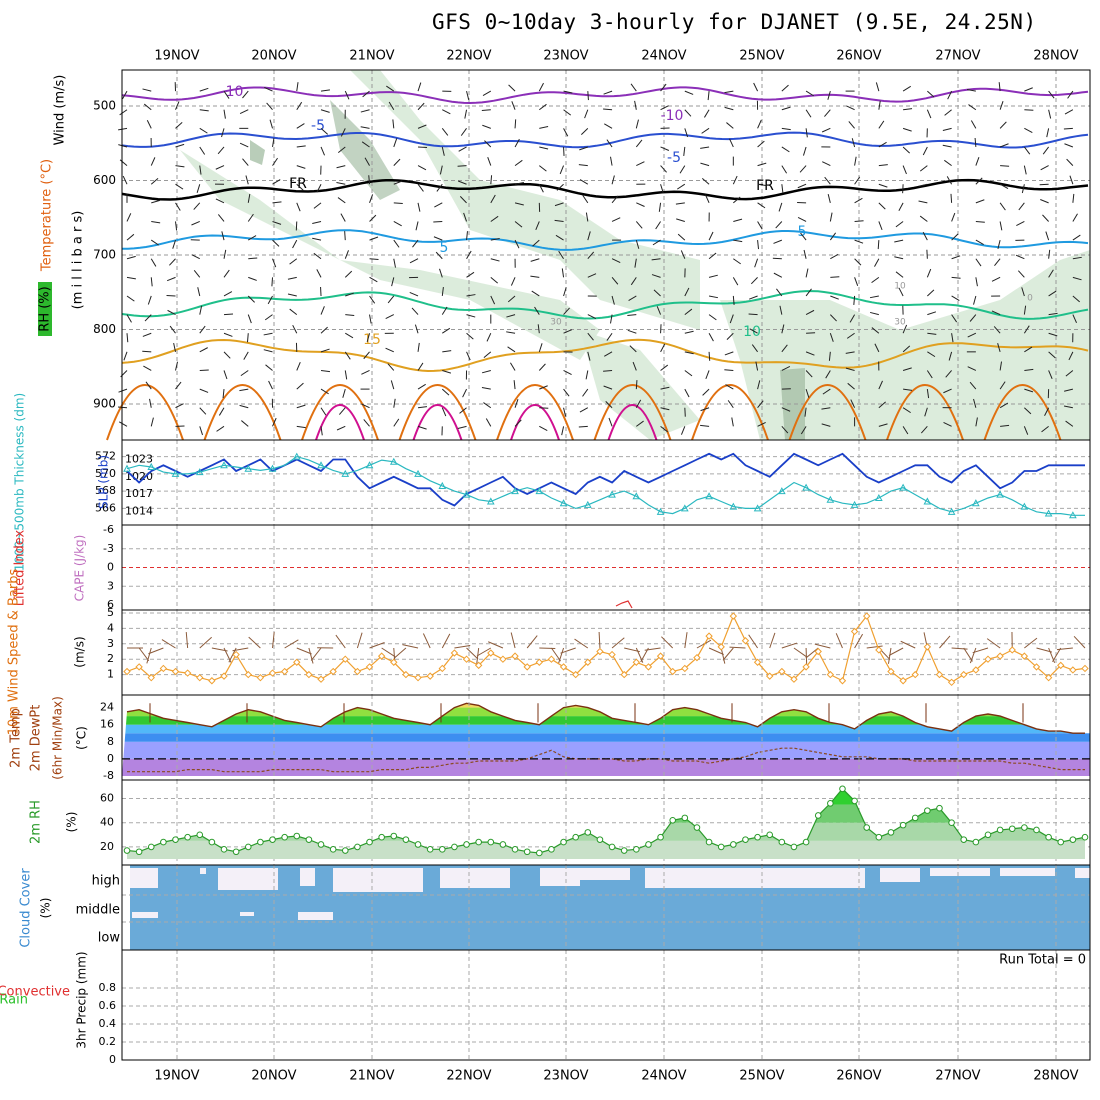 This screenshot has height=1100, width=1100. Describe the element at coordinates (105, 473) in the screenshot. I see `thickness-tick: 570` at that location.